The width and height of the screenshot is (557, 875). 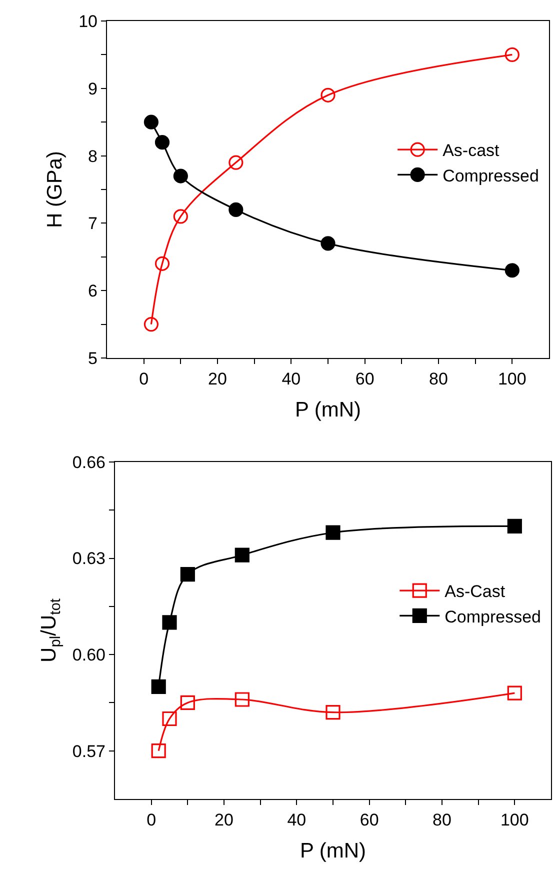 What do you see at coordinates (55, 189) in the screenshot?
I see `y-axis-title: H (GPa)` at bounding box center [55, 189].